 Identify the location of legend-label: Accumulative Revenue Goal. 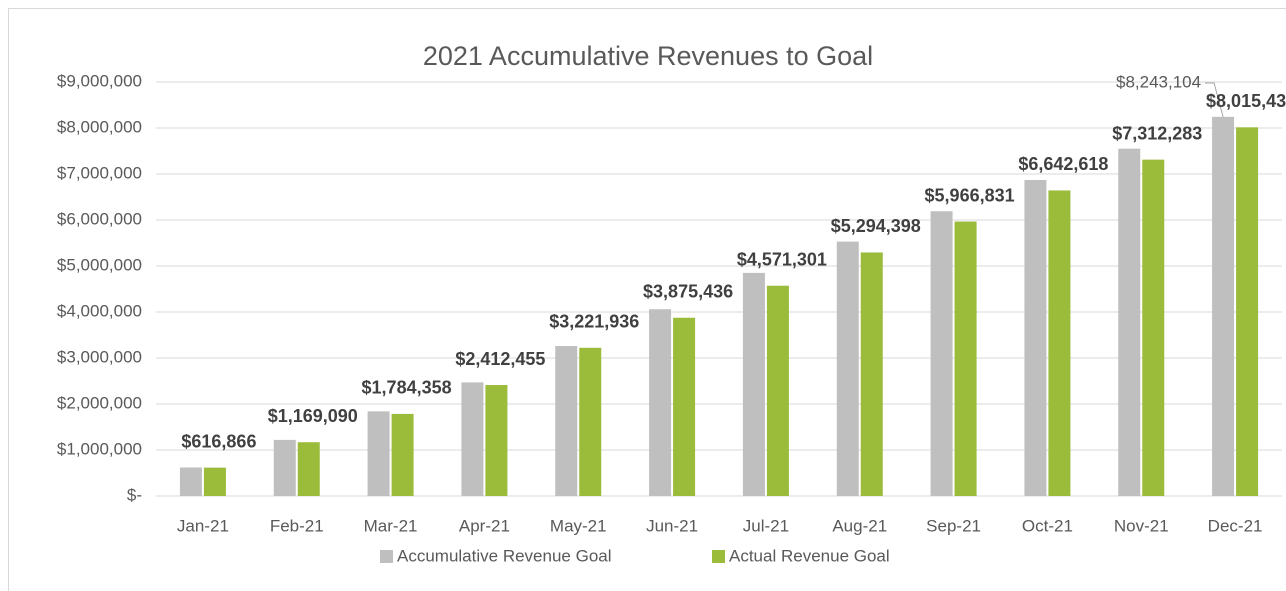
(504, 555).